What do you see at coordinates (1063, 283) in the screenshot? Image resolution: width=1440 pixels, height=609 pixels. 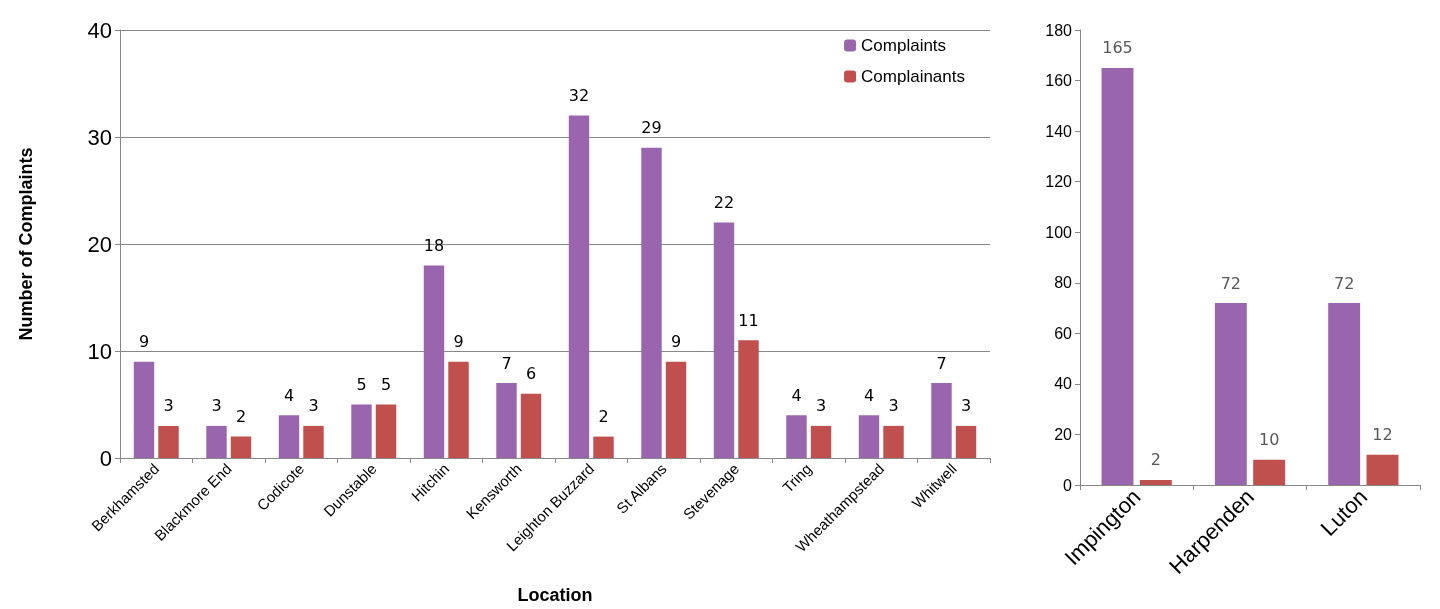 I see `y-tick-label: 80` at bounding box center [1063, 283].